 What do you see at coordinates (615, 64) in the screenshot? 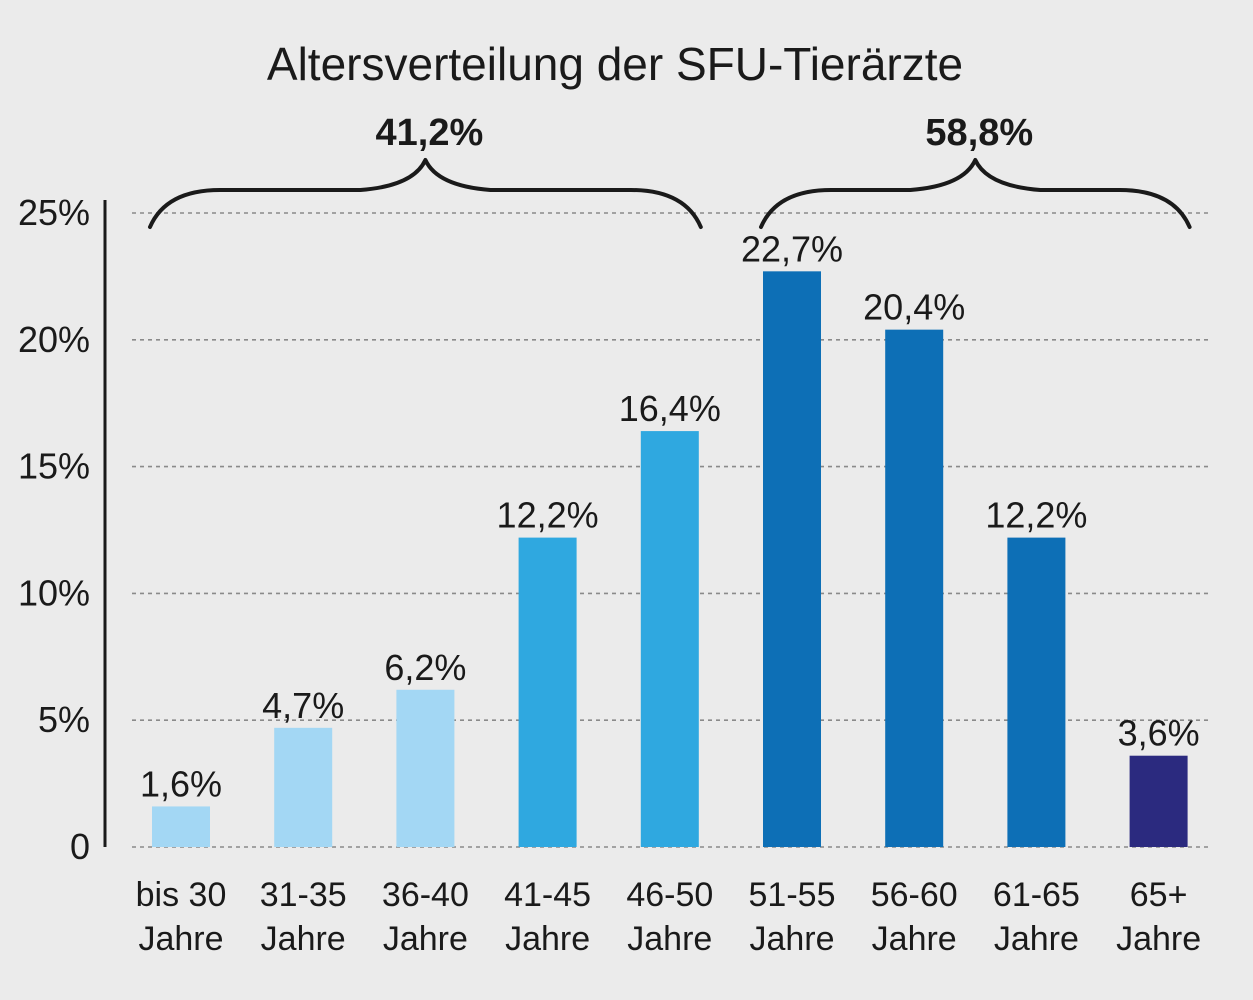
I see `chart-title: Altersverteilung der SFU-Tierärzte` at bounding box center [615, 64].